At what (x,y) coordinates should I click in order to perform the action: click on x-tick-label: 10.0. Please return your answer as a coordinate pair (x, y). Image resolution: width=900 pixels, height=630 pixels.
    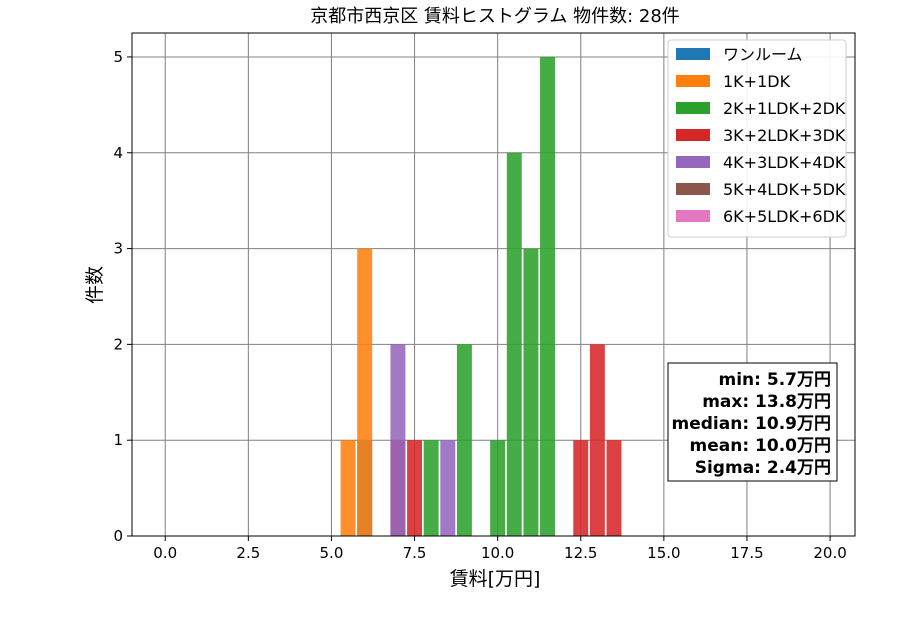
    Looking at the image, I should click on (497, 553).